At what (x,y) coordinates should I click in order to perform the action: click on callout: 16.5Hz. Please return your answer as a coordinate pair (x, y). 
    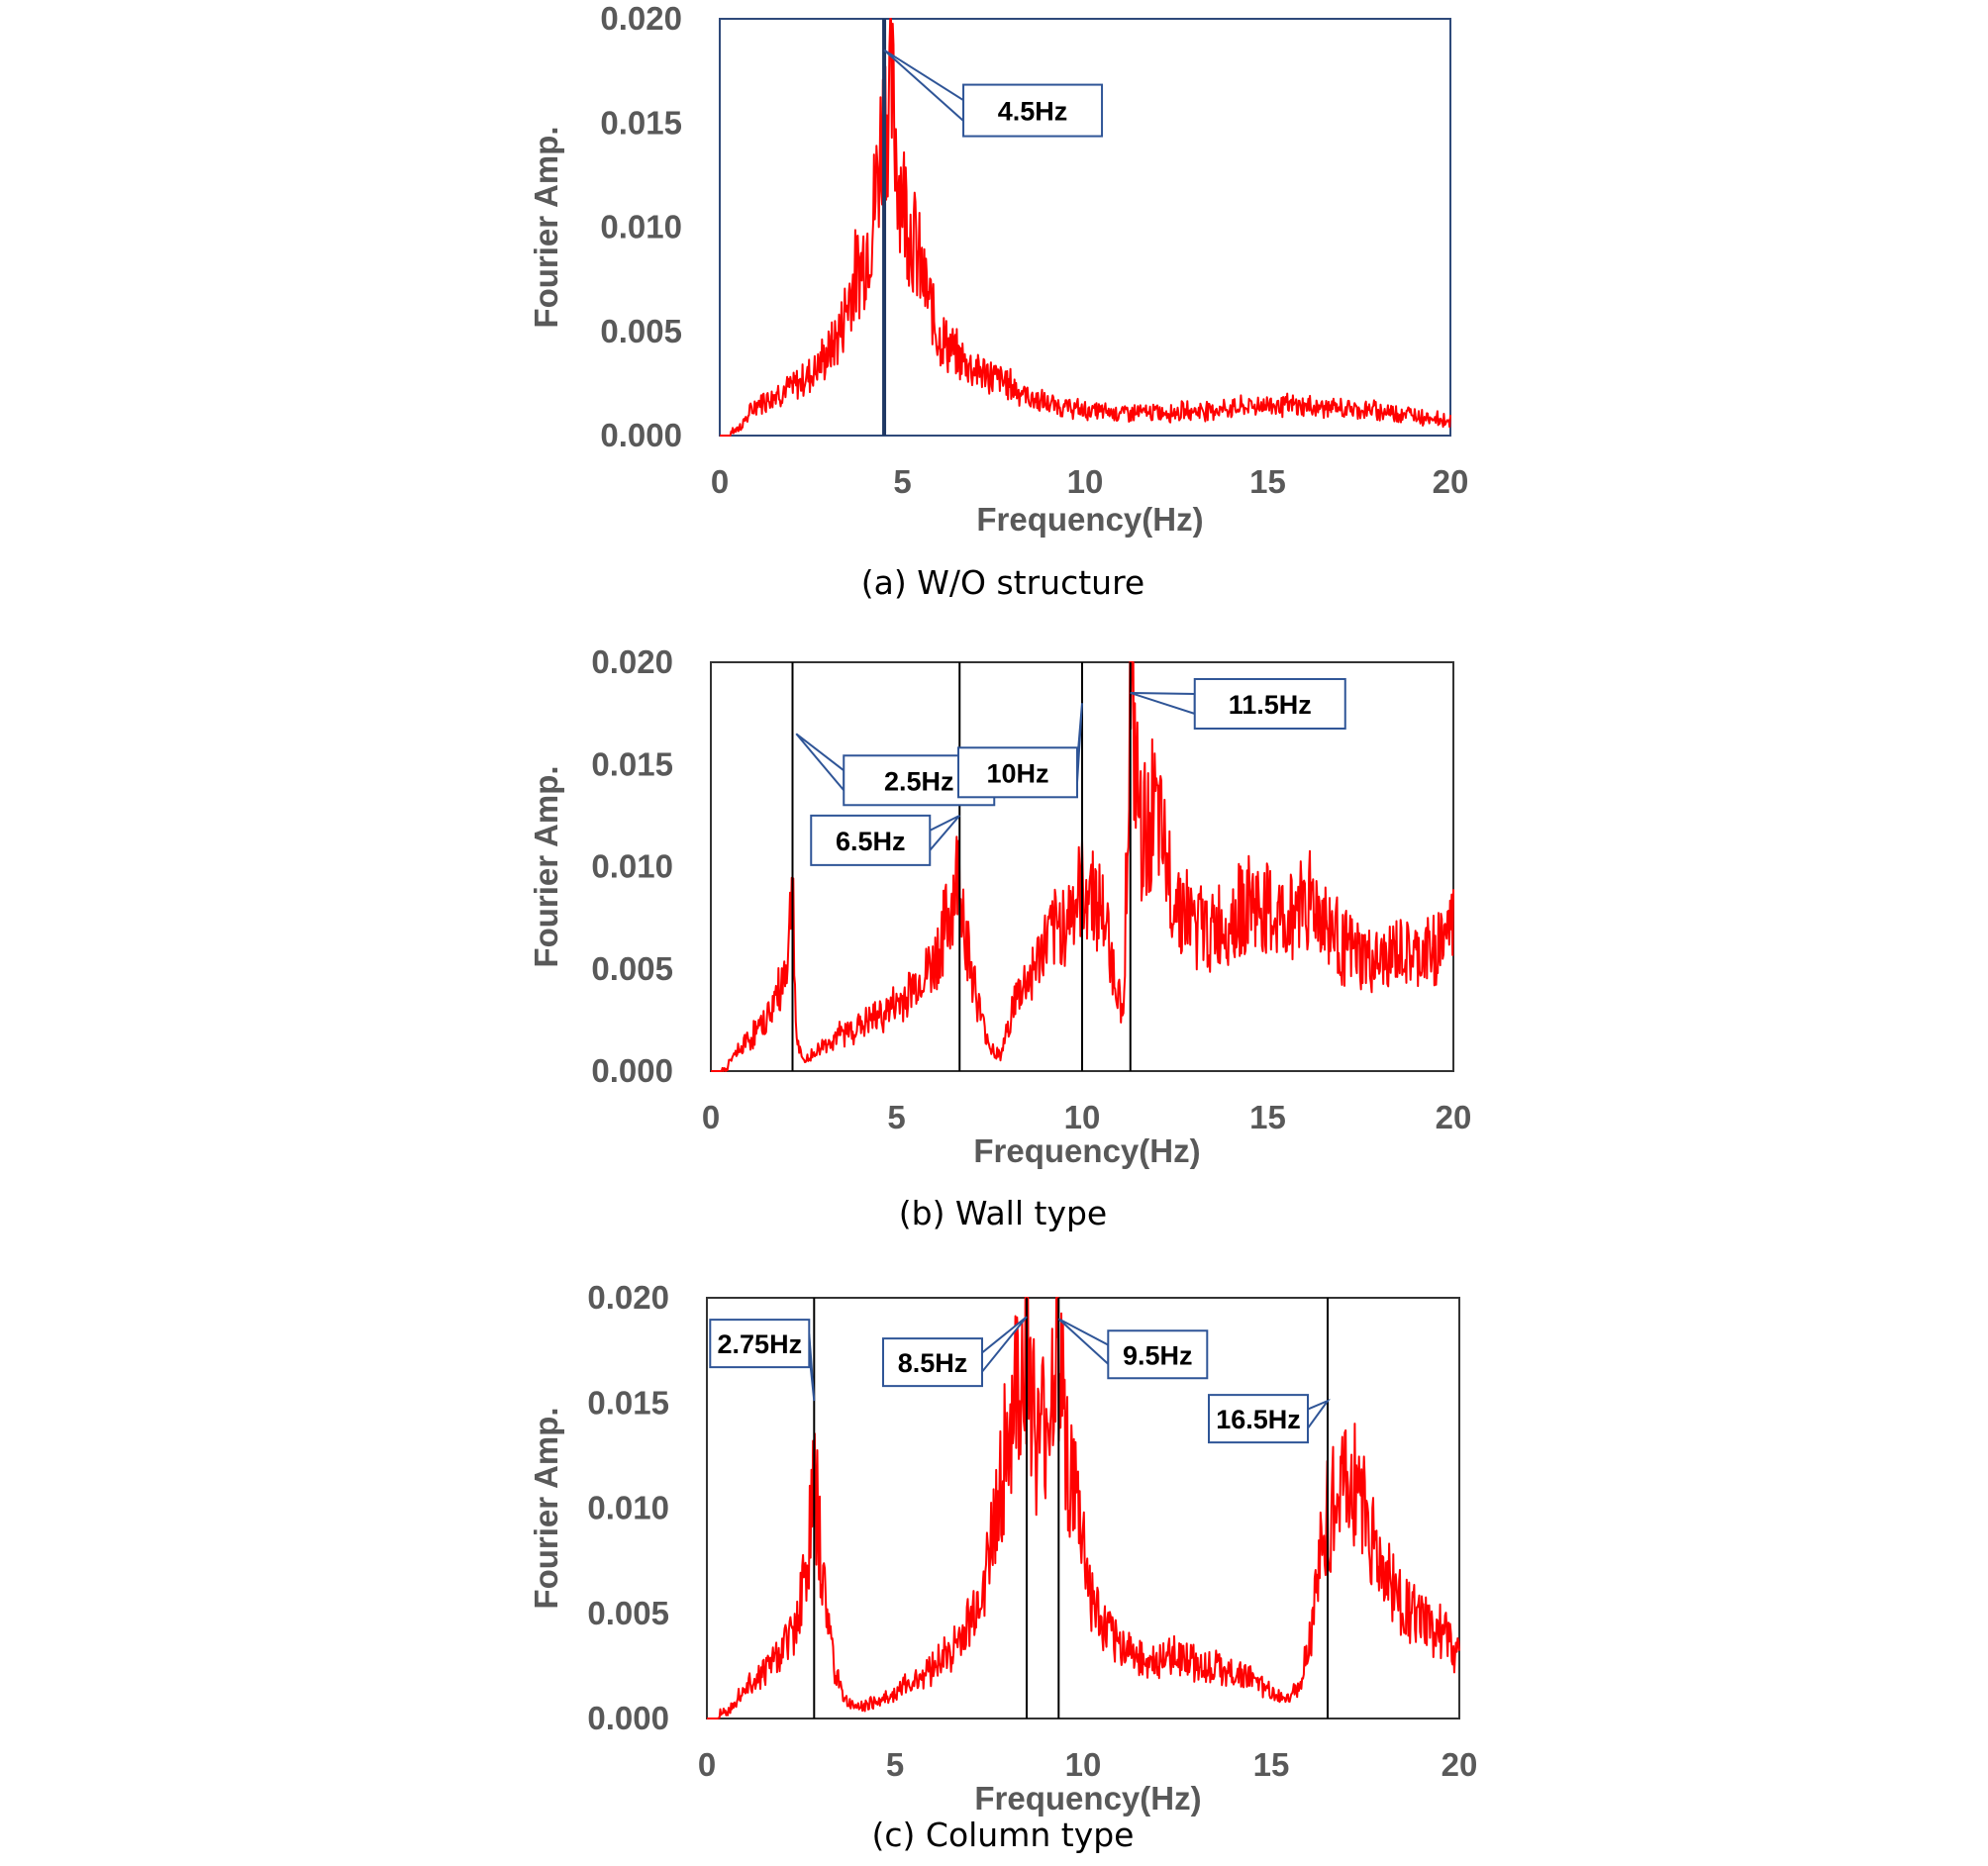
    Looking at the image, I should click on (1269, 1419).